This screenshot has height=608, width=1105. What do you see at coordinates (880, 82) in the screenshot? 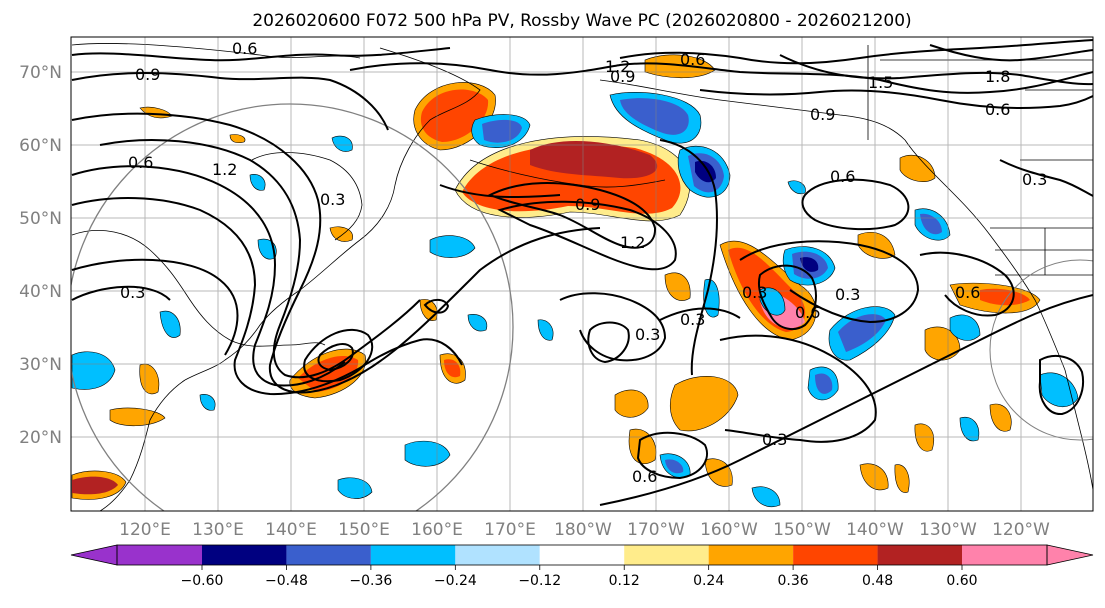
I see `contour-label: 1.5` at bounding box center [880, 82].